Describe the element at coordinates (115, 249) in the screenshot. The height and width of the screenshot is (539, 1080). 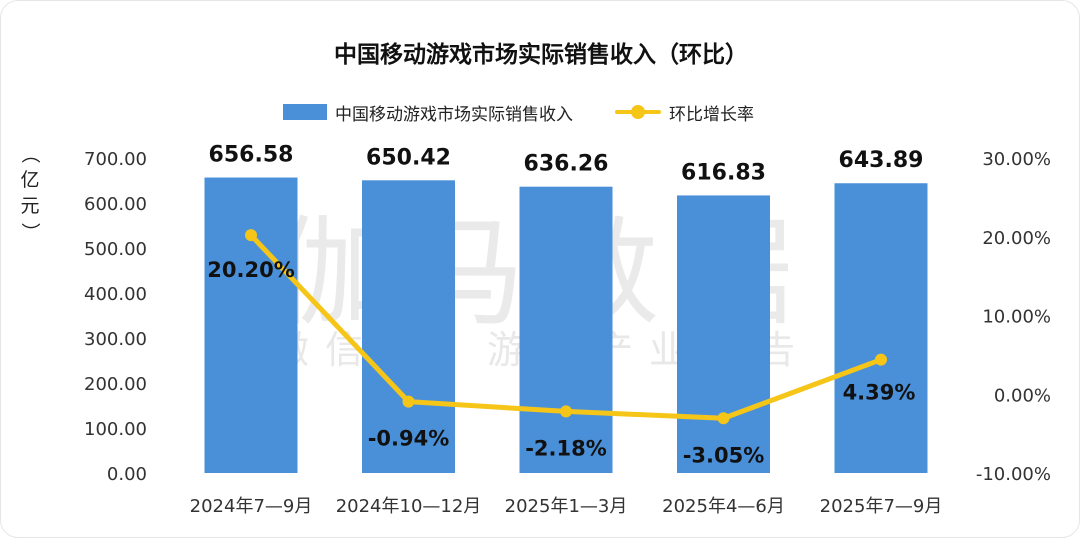
I see `y-left-tick-label: 500.00` at that location.